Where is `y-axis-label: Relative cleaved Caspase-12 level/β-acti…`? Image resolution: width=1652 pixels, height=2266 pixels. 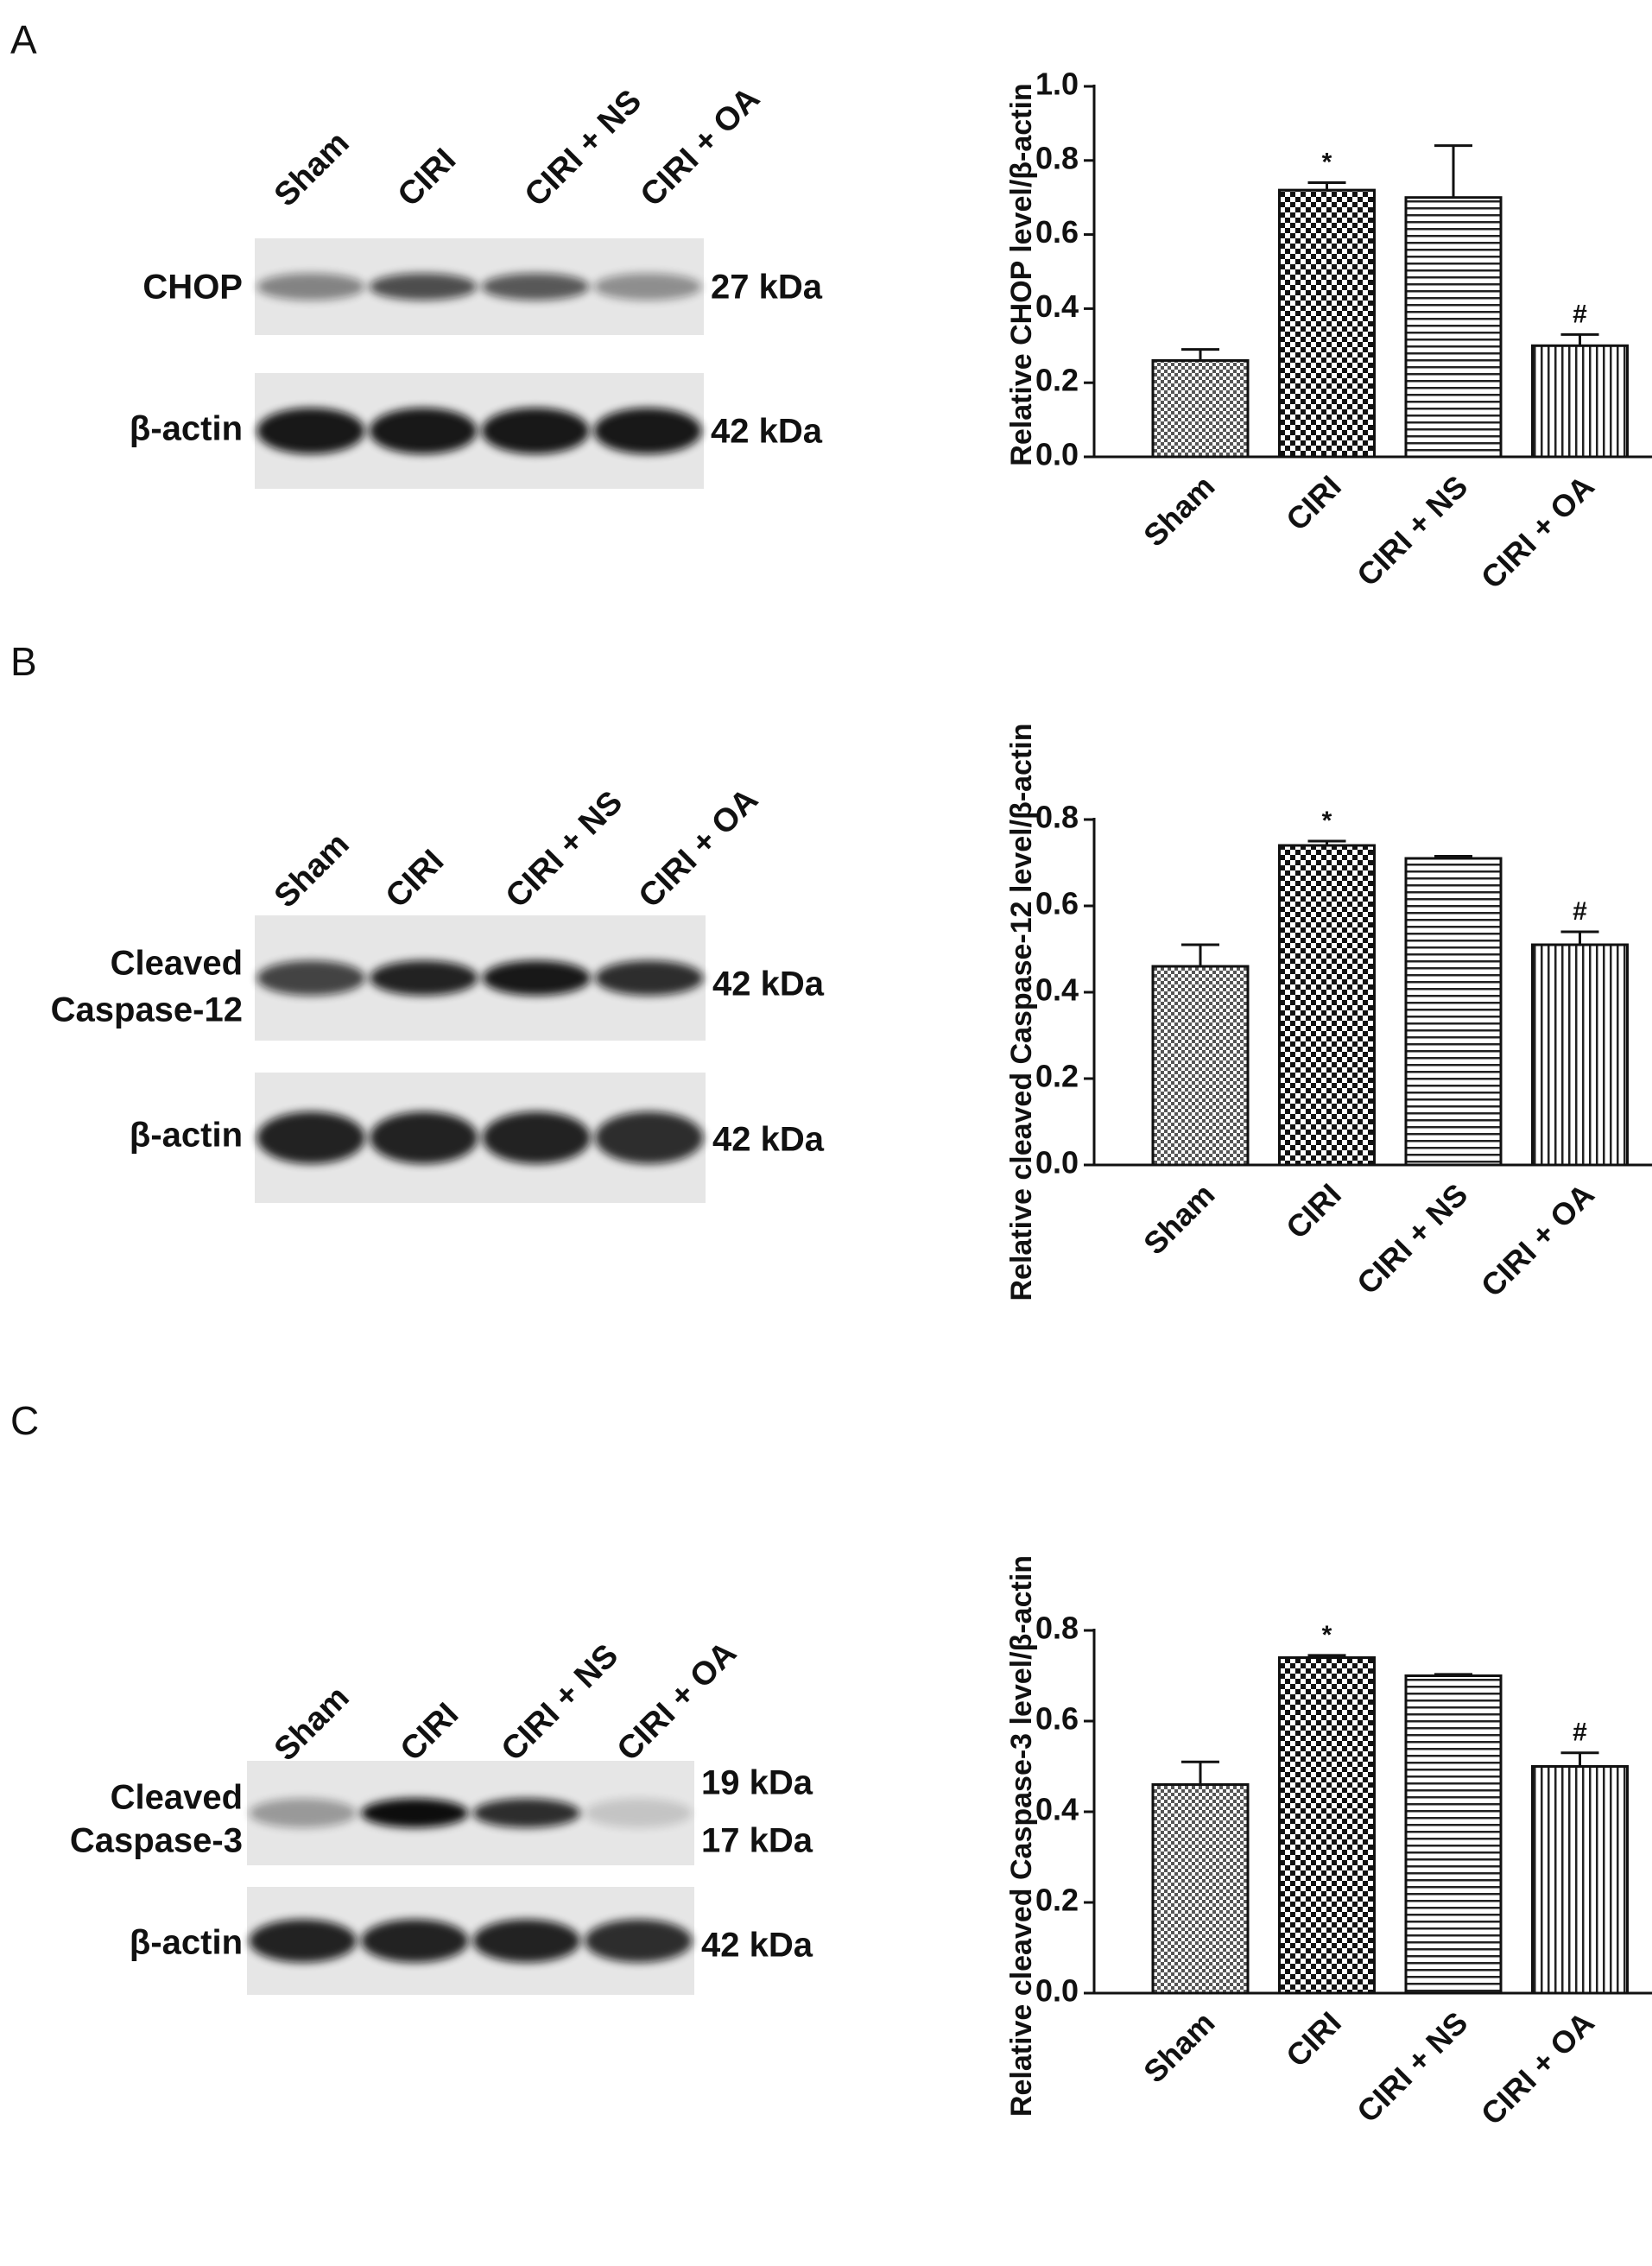
y-axis-label: Relative cleaved Caspase-12 level/β-acti… is located at coordinates (1021, 1012).